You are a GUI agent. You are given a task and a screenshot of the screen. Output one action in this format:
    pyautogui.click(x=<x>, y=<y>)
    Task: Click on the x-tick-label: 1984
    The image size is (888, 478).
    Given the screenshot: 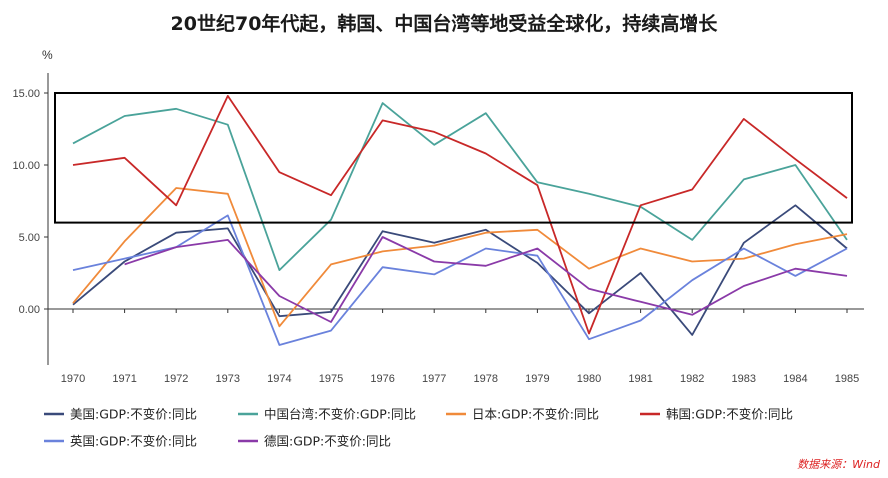 What is the action you would take?
    pyautogui.click(x=795, y=379)
    